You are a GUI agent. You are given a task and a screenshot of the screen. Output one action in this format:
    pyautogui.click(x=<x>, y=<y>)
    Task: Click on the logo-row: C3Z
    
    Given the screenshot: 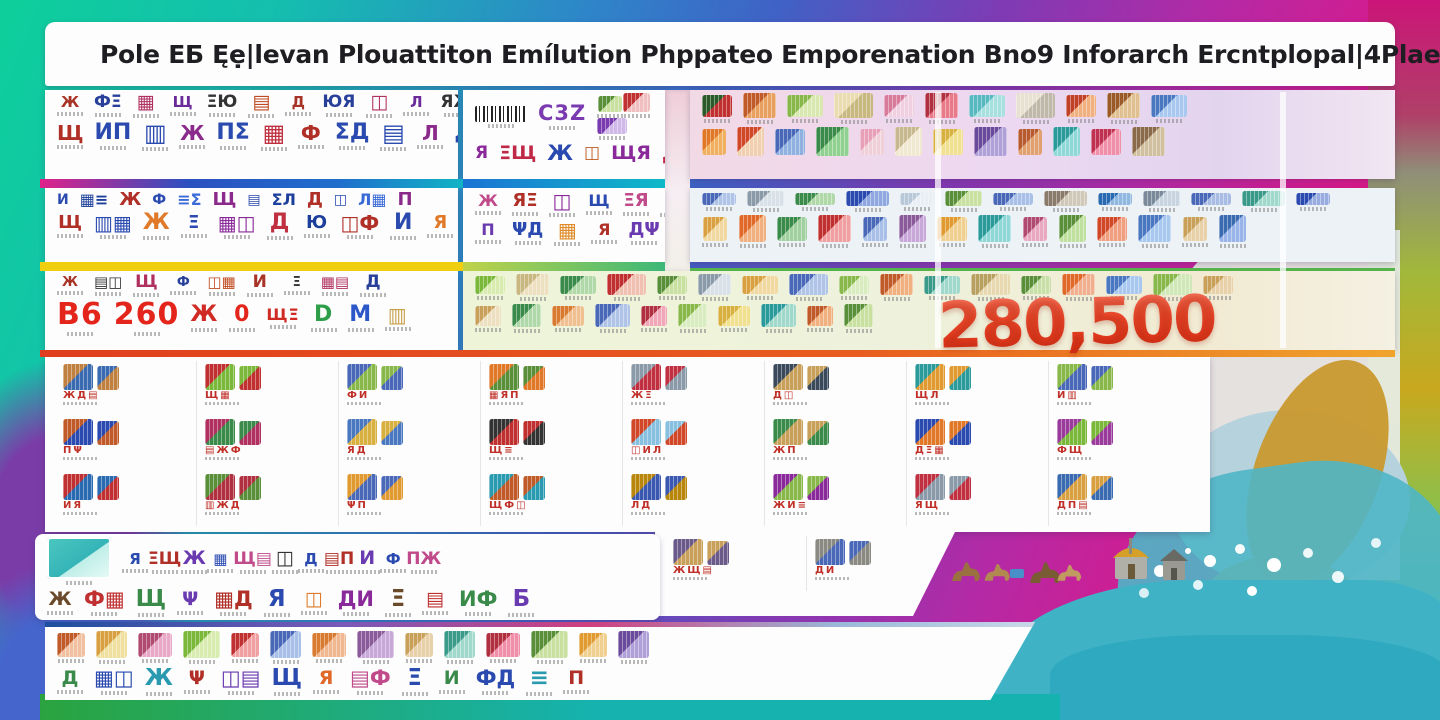 What is the action you would take?
    pyautogui.click(x=564, y=115)
    